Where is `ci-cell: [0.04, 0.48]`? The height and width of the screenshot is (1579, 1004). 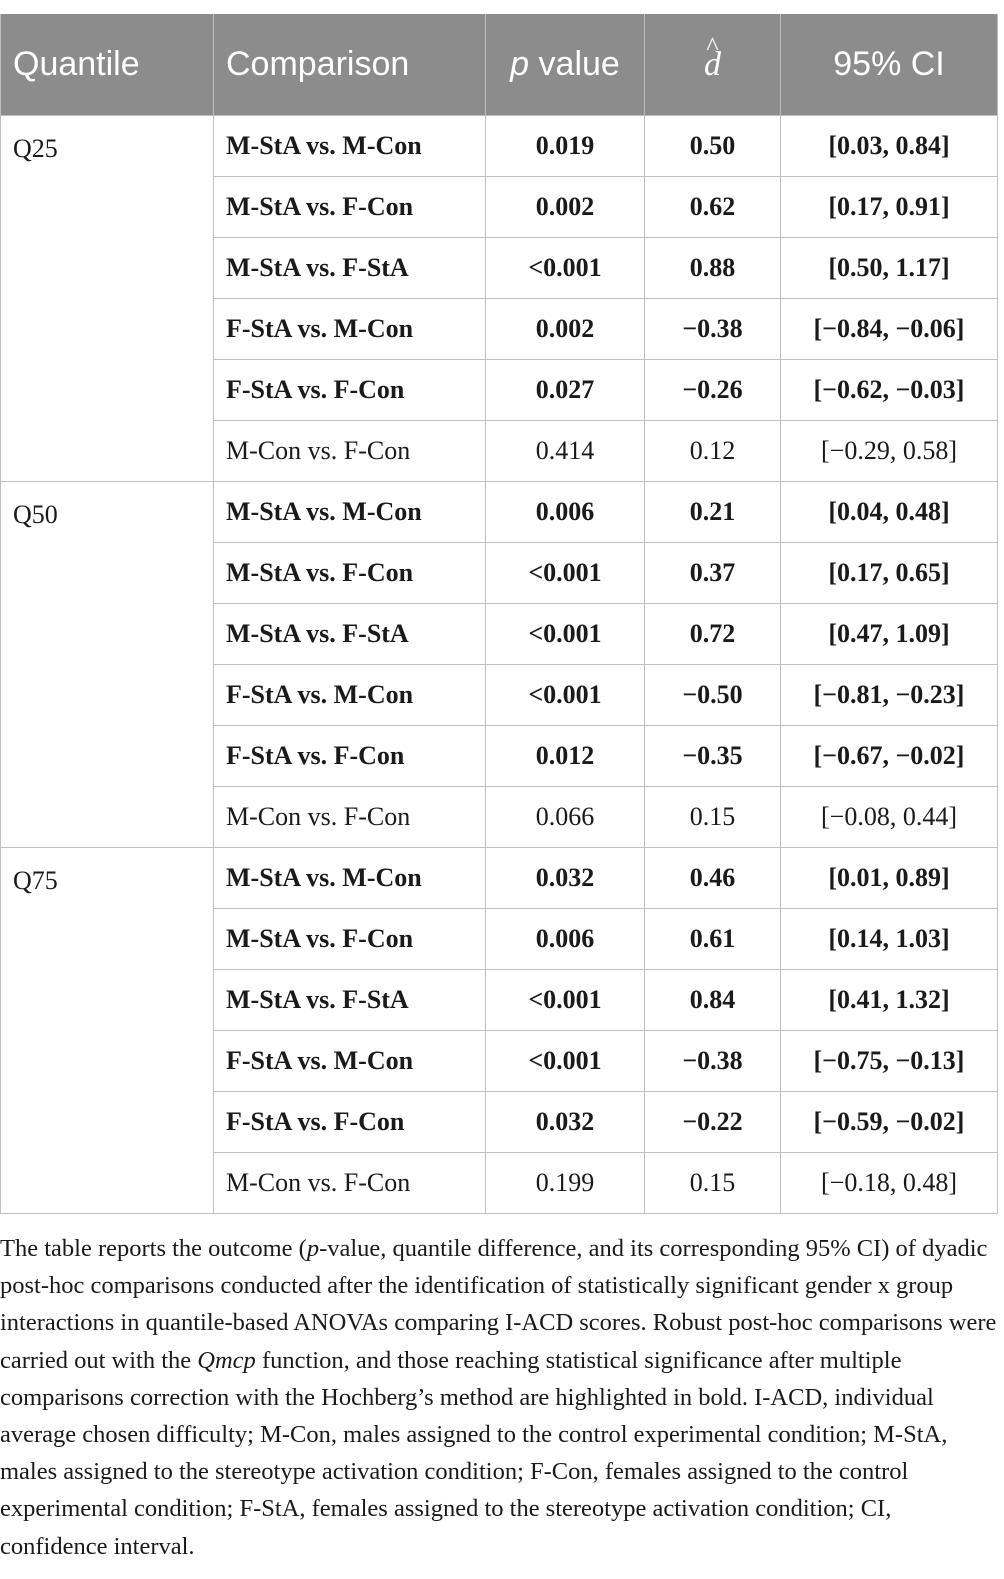
ci-cell: [0.04, 0.48] is located at coordinates (889, 512).